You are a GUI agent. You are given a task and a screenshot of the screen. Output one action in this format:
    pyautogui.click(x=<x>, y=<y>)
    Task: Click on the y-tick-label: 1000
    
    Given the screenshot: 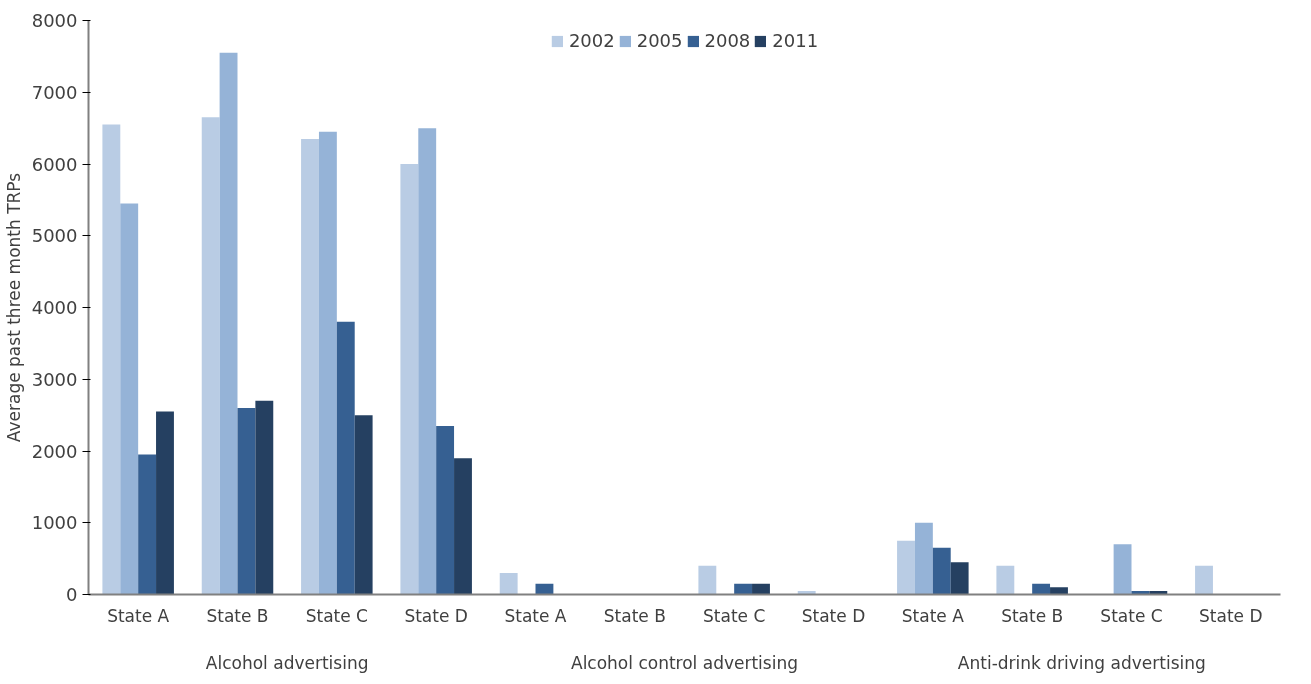 What is the action you would take?
    pyautogui.click(x=54, y=523)
    